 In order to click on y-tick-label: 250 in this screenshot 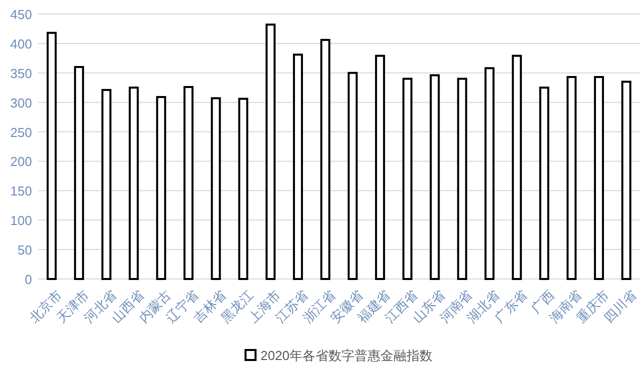, I will do `click(21, 132)`.